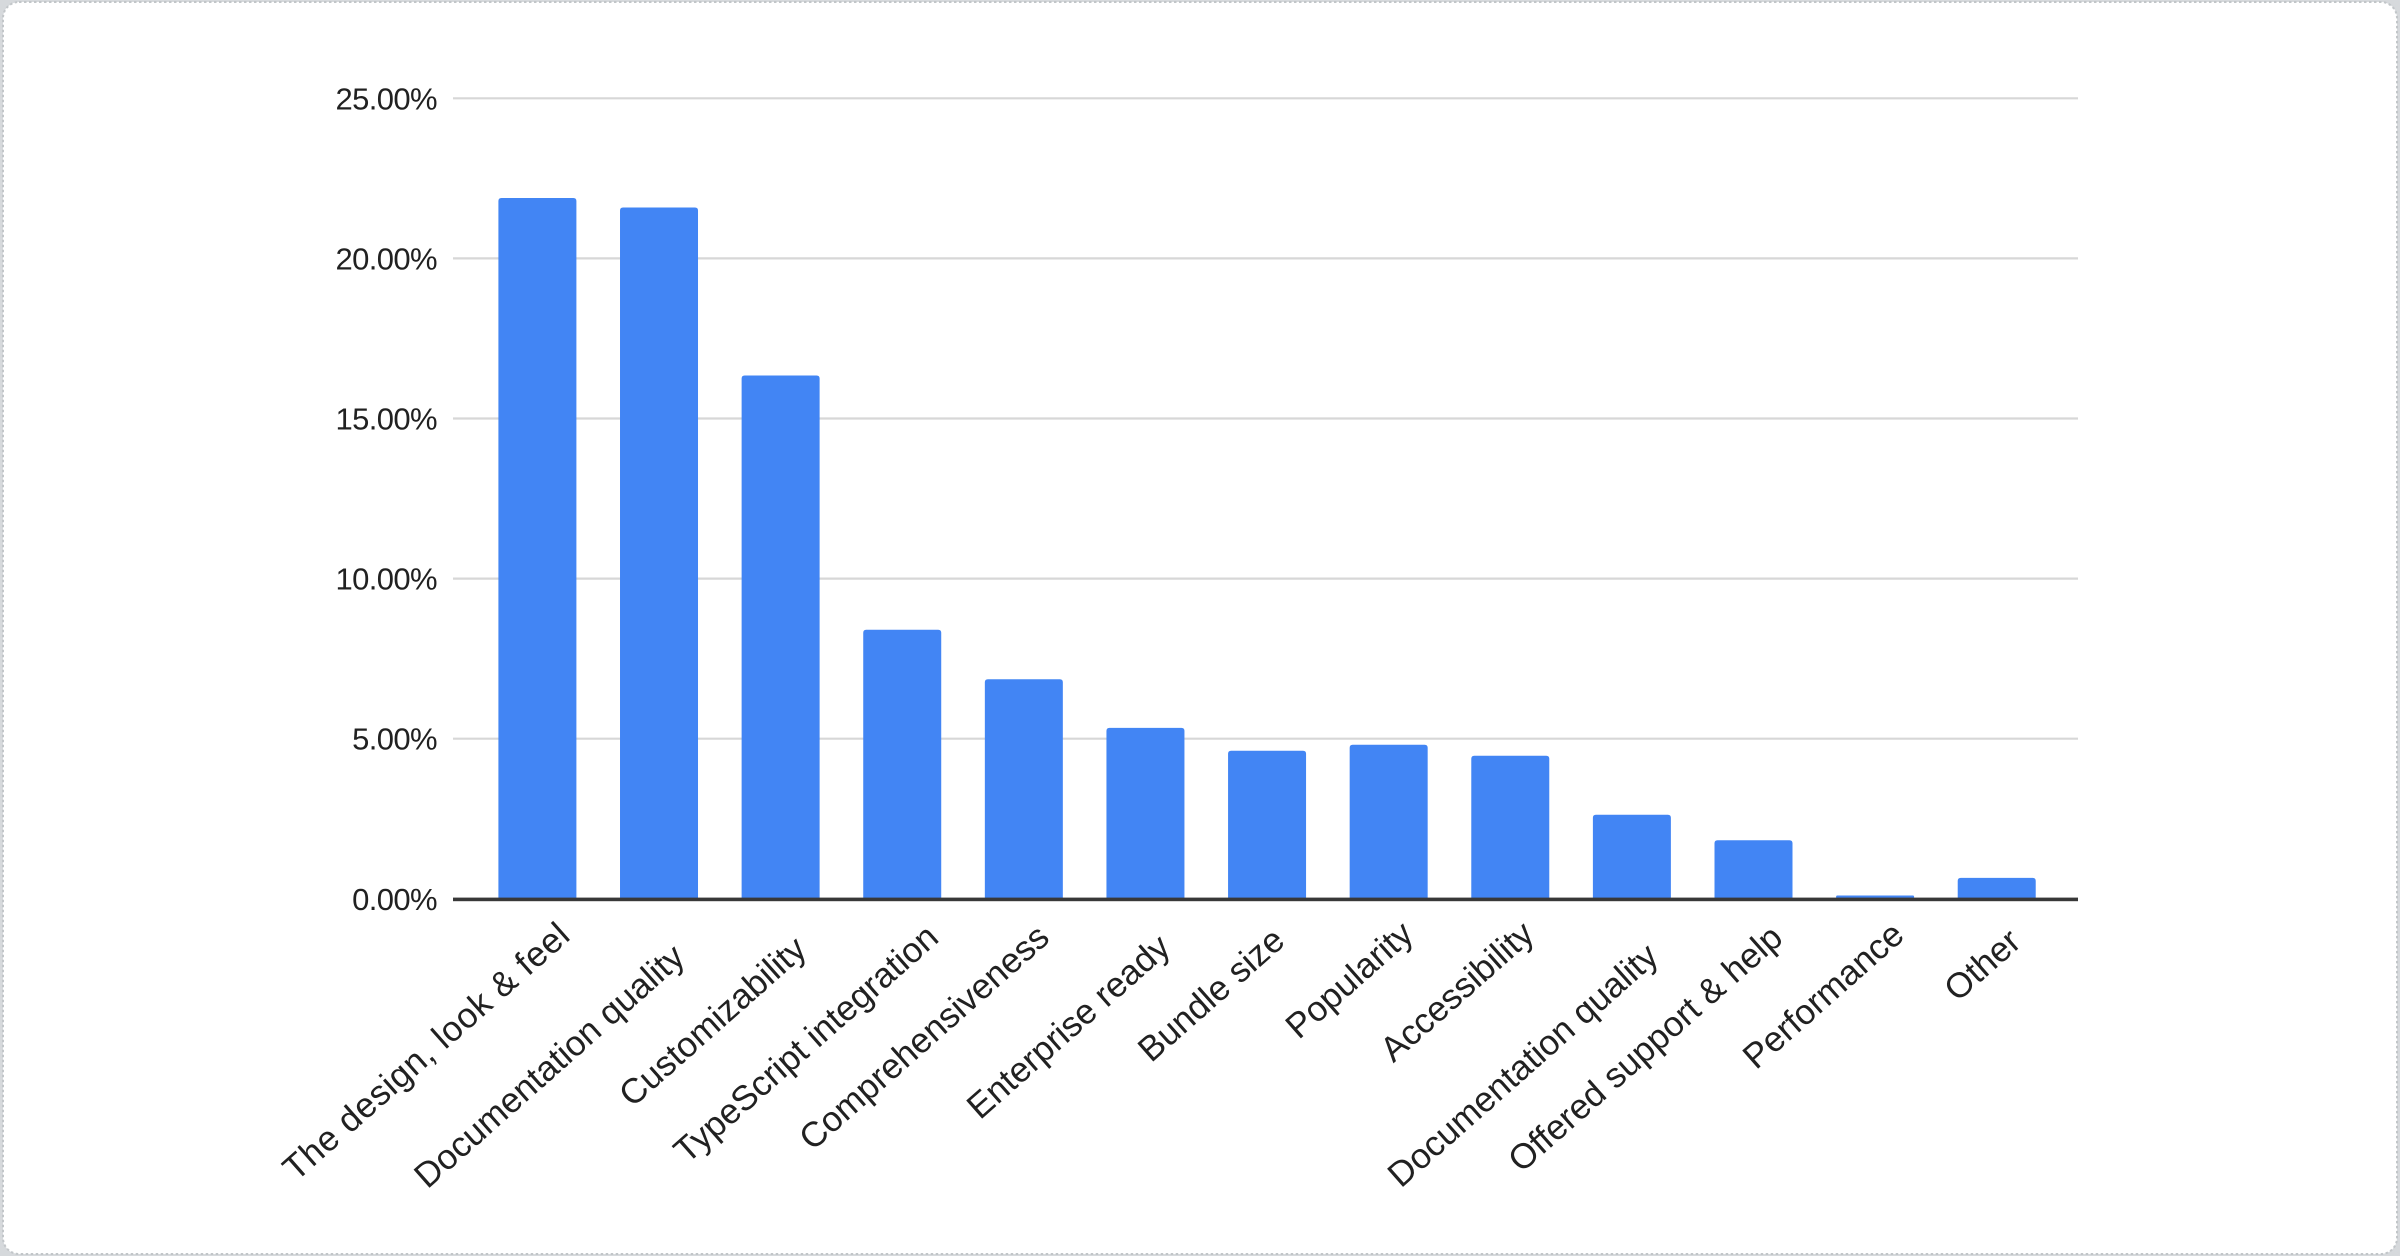 The width and height of the screenshot is (2400, 1256). Describe the element at coordinates (394, 739) in the screenshot. I see `svg-text: 5.00%` at that location.